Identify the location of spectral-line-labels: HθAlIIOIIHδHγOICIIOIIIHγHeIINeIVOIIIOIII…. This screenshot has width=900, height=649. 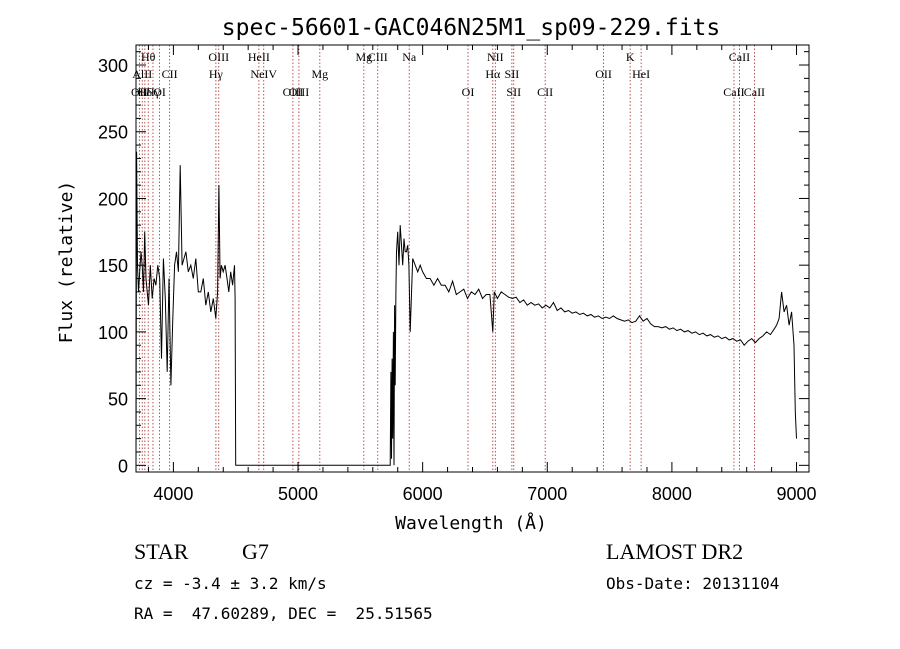
(448, 74).